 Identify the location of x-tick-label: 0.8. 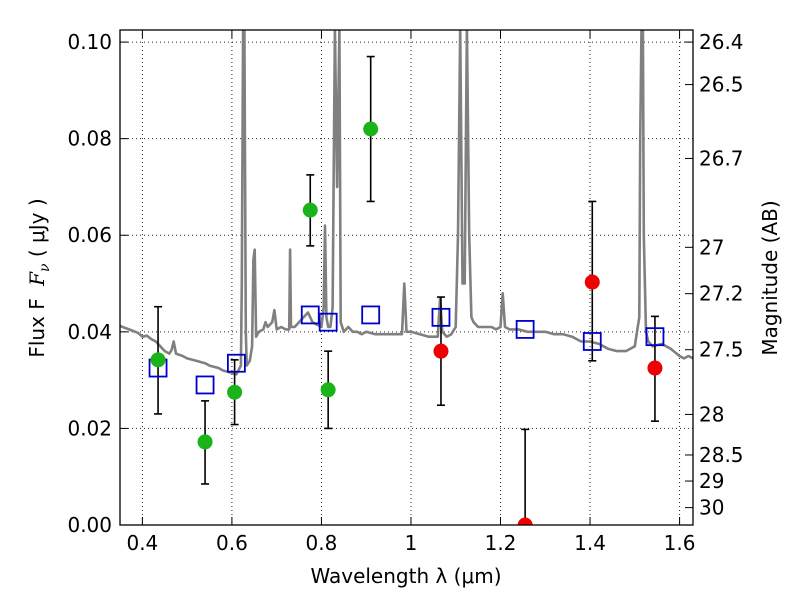
(322, 543).